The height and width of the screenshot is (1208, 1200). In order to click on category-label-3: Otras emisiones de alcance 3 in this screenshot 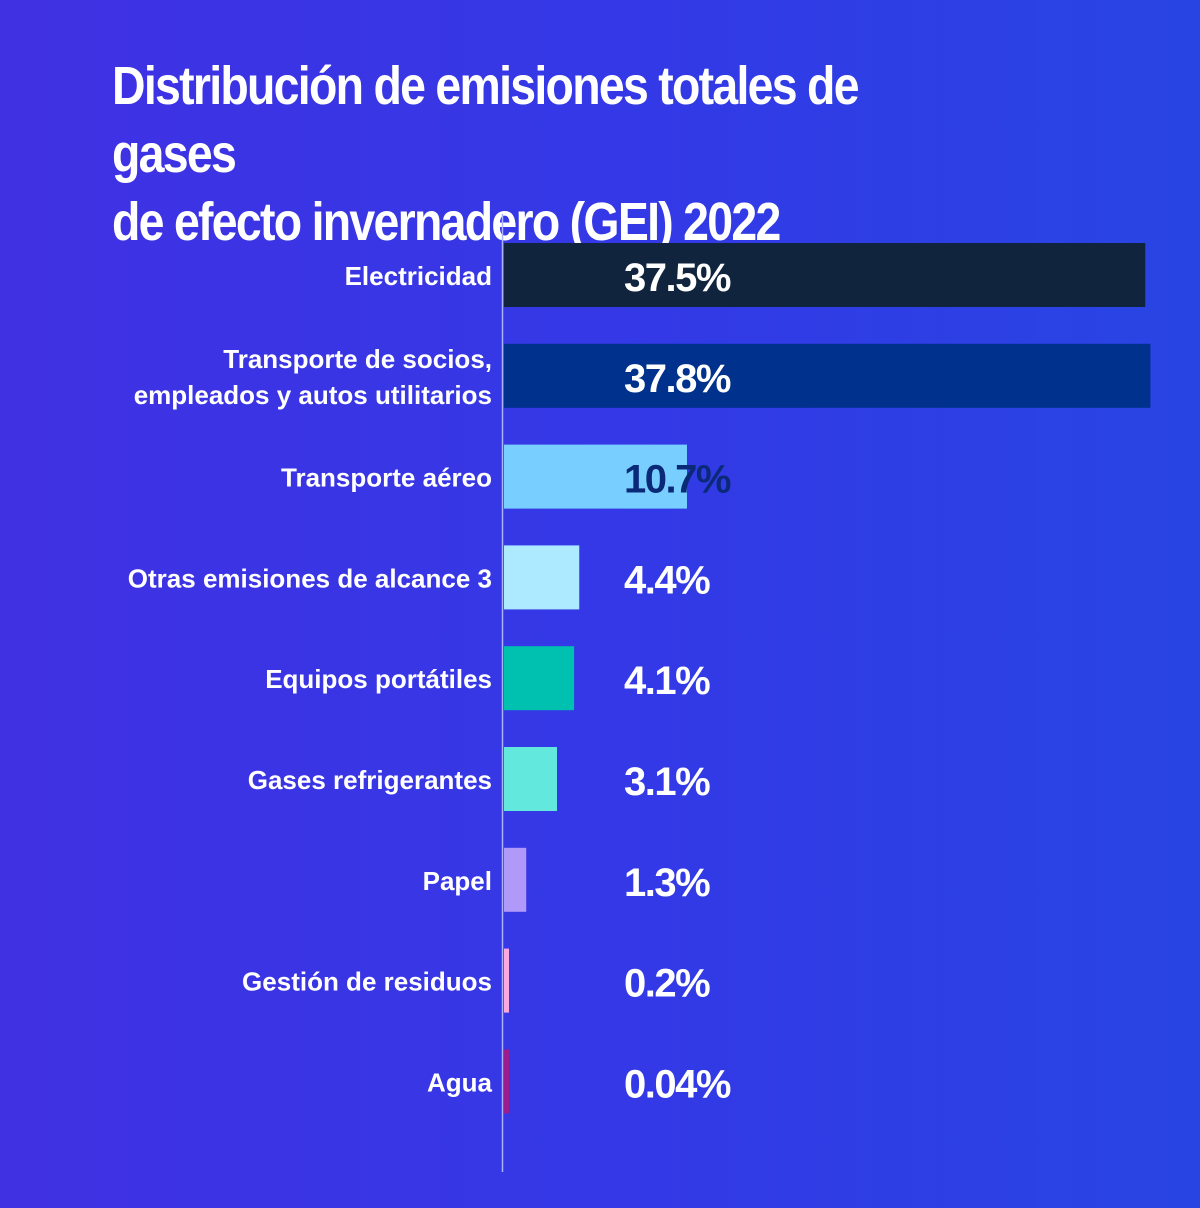, I will do `click(310, 578)`.